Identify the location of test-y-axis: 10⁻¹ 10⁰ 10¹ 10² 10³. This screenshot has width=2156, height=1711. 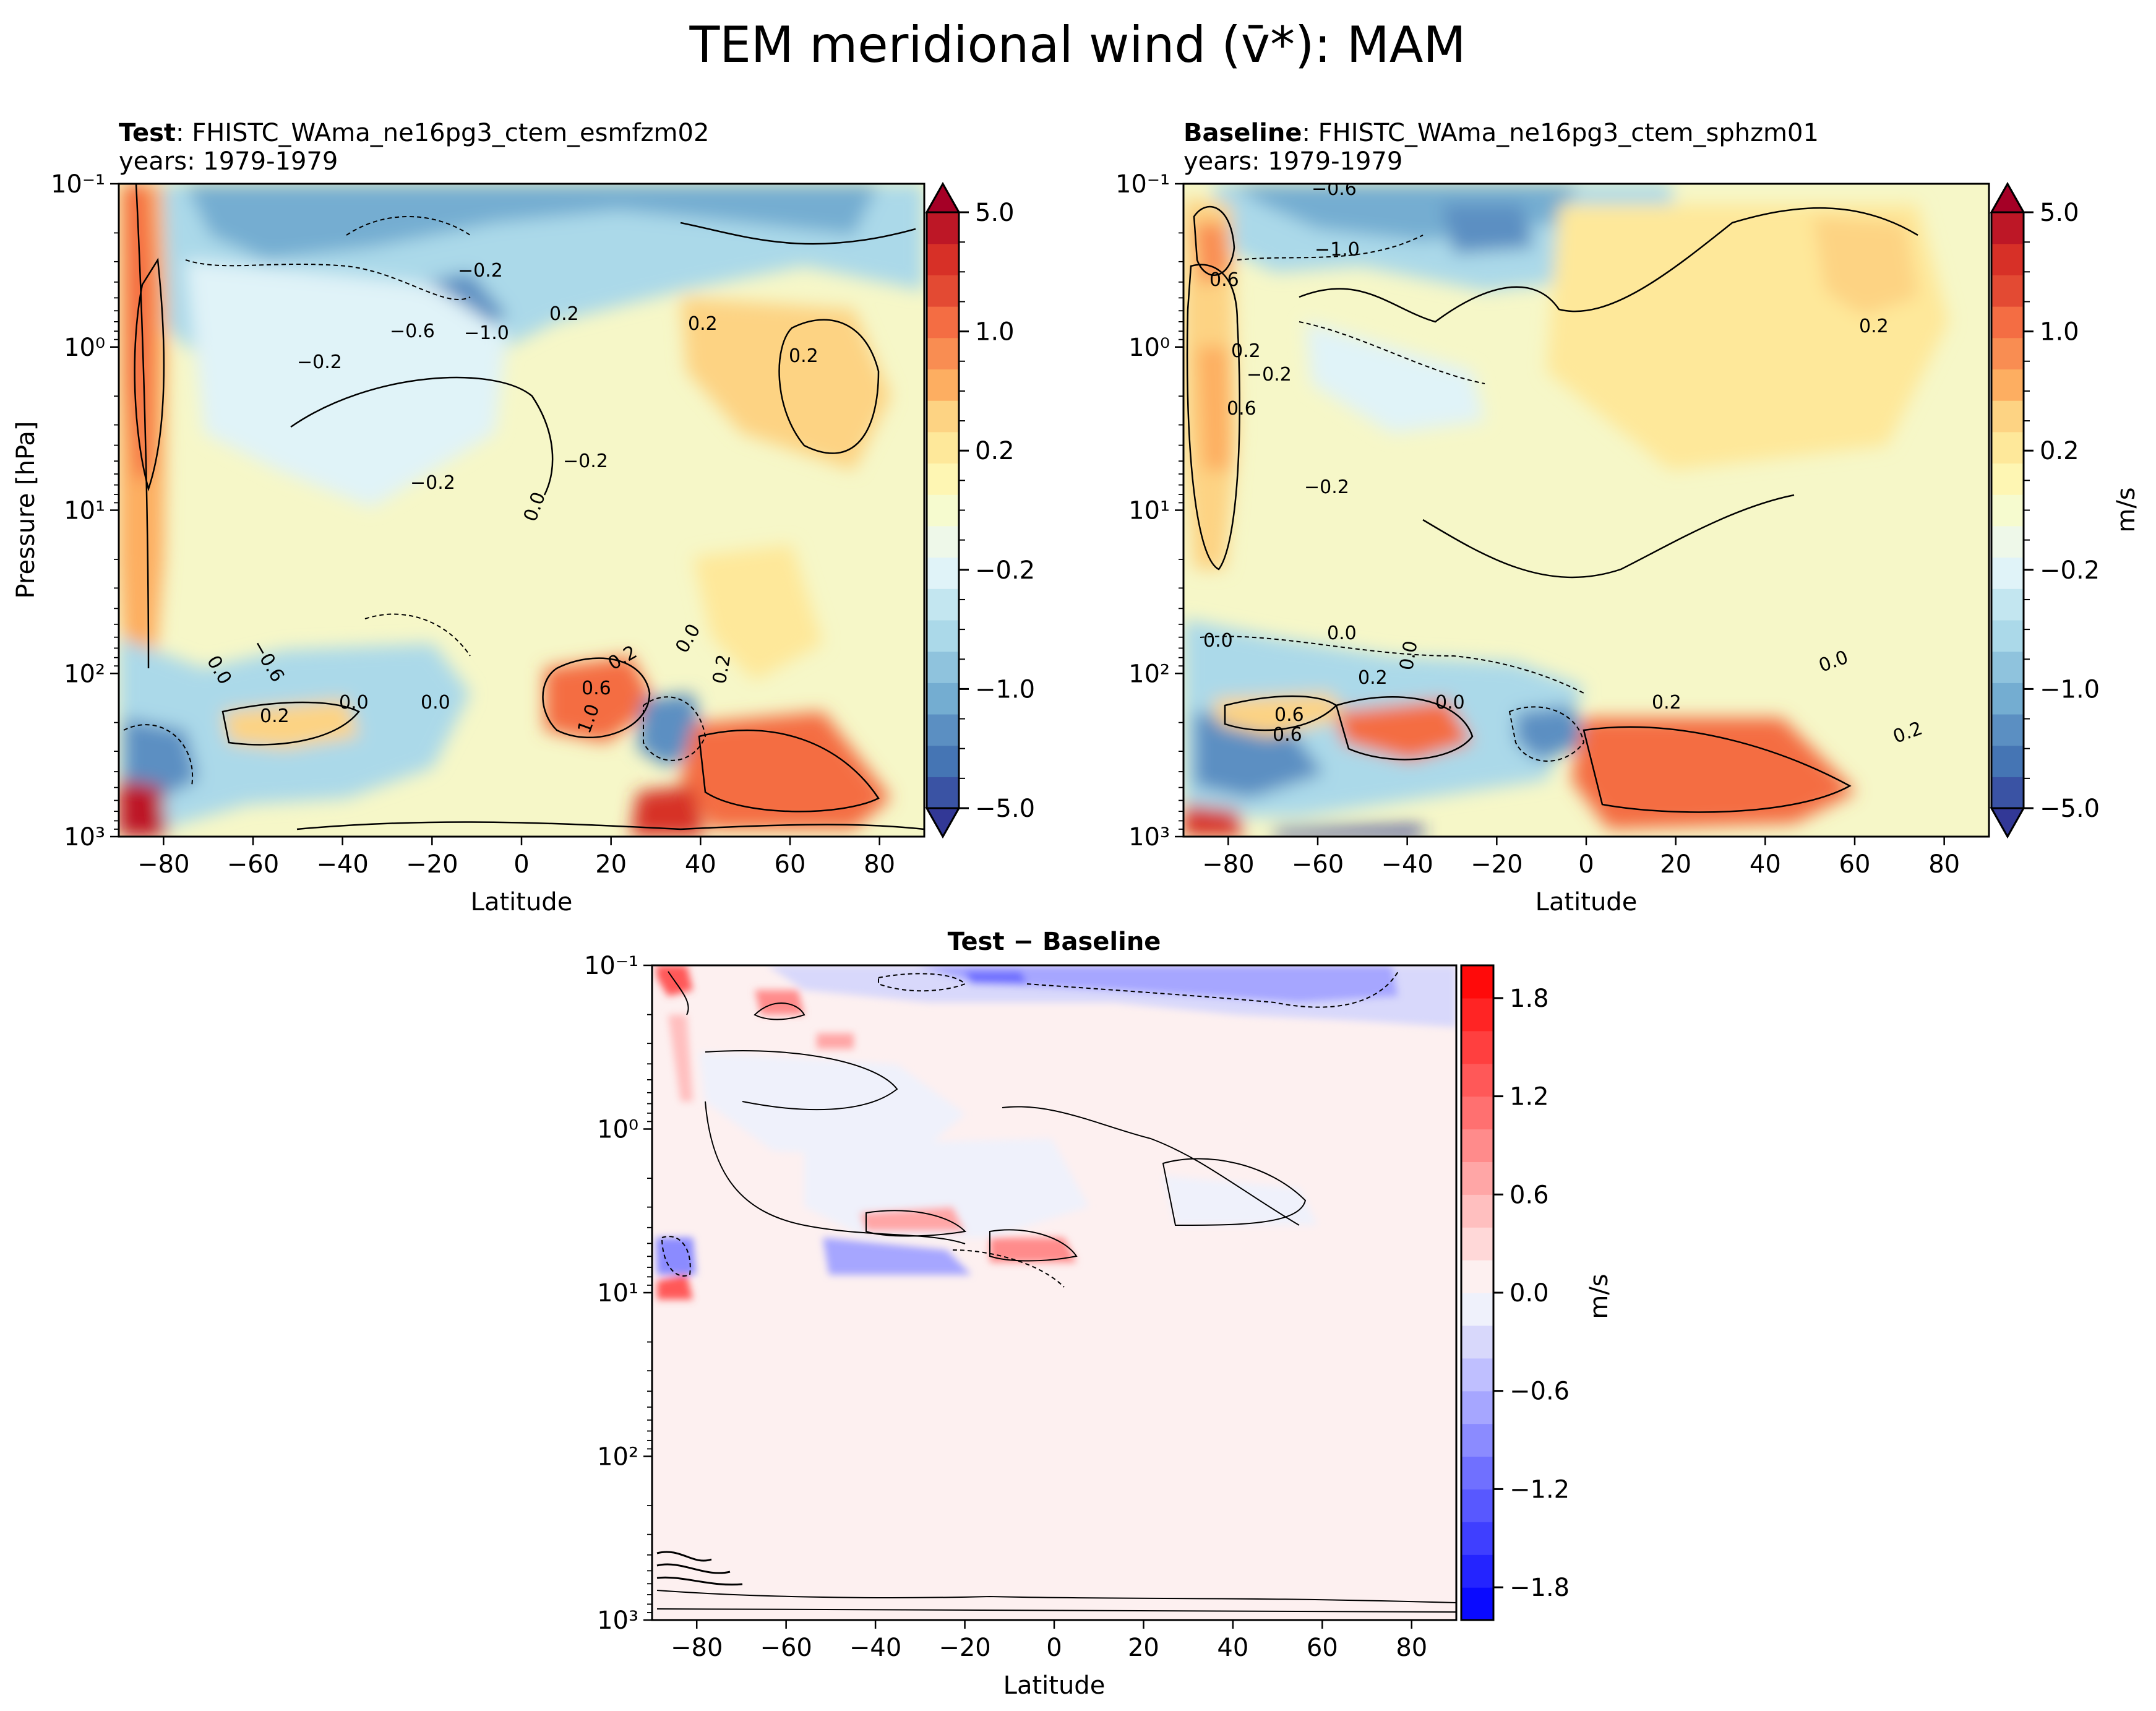
(85, 511).